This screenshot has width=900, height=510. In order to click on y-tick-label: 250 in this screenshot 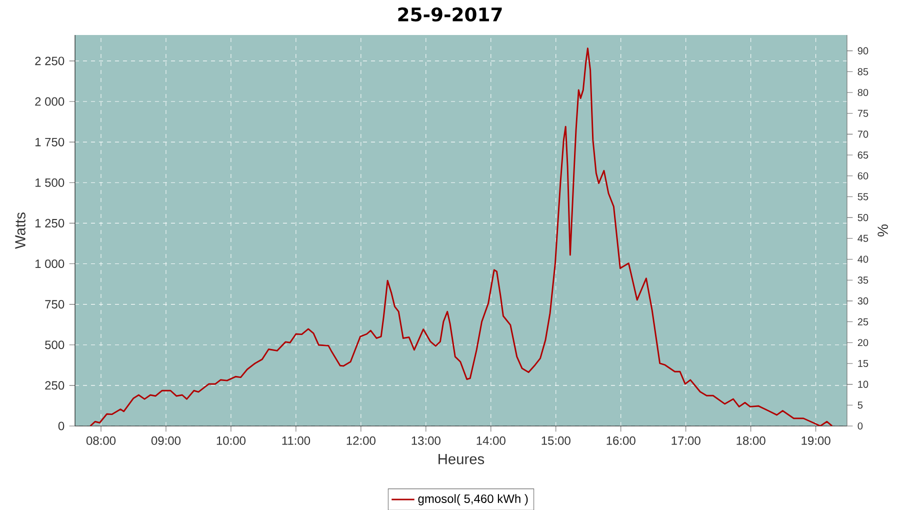, I will do `click(54, 385)`.